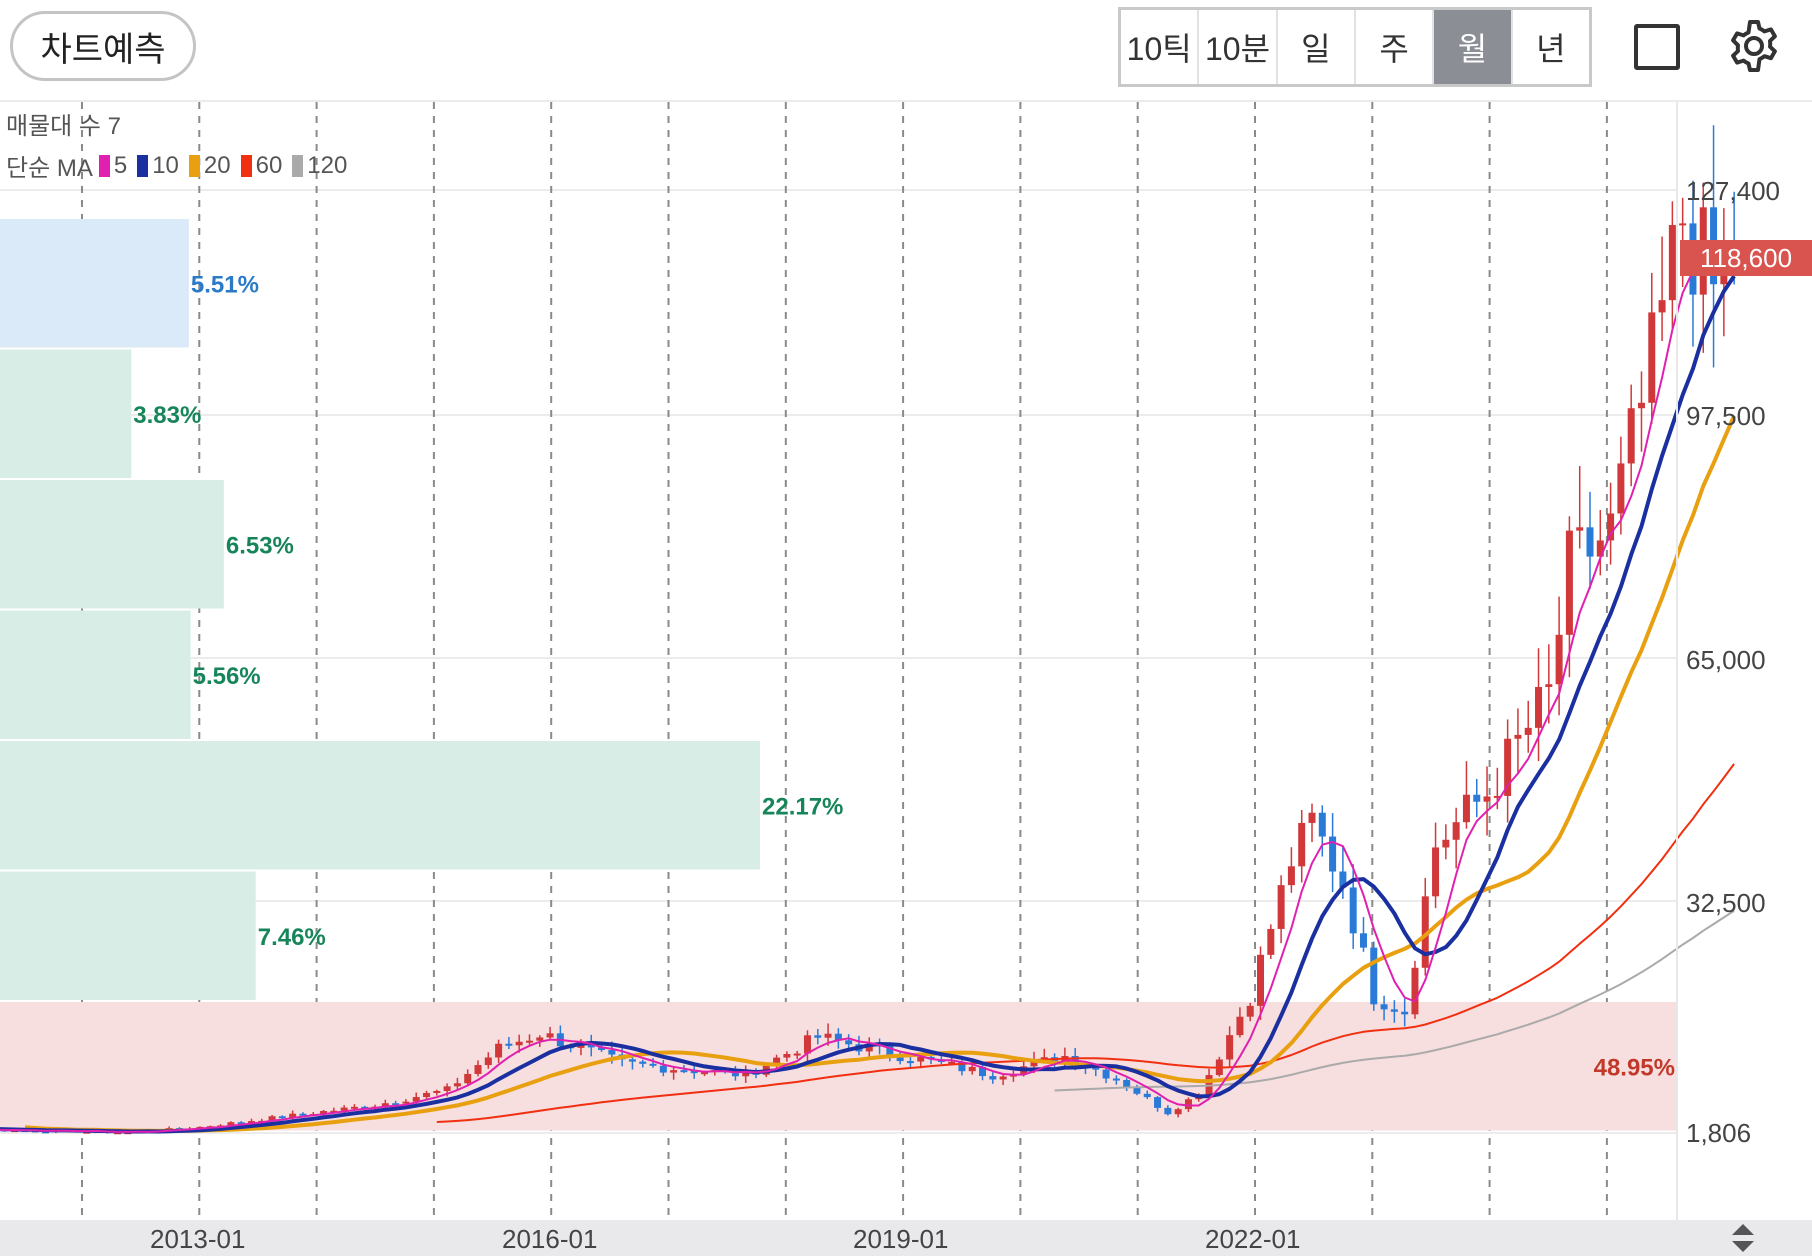  What do you see at coordinates (1719, 1133) in the screenshot?
I see `y-tick-label: 1,806` at bounding box center [1719, 1133].